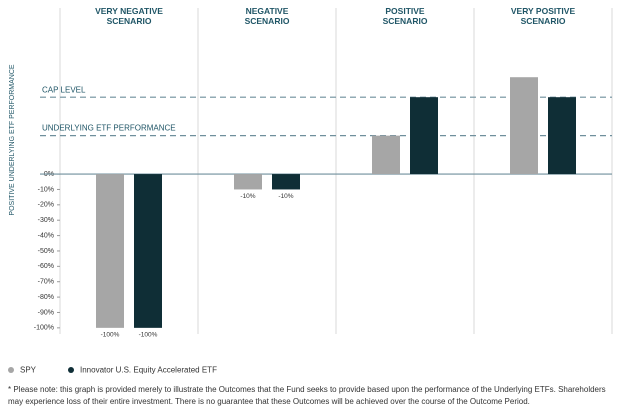 The image size is (622, 420). Describe the element at coordinates (267, 16) in the screenshot. I see `category-label: NEGATIVE SCENARIO` at that location.